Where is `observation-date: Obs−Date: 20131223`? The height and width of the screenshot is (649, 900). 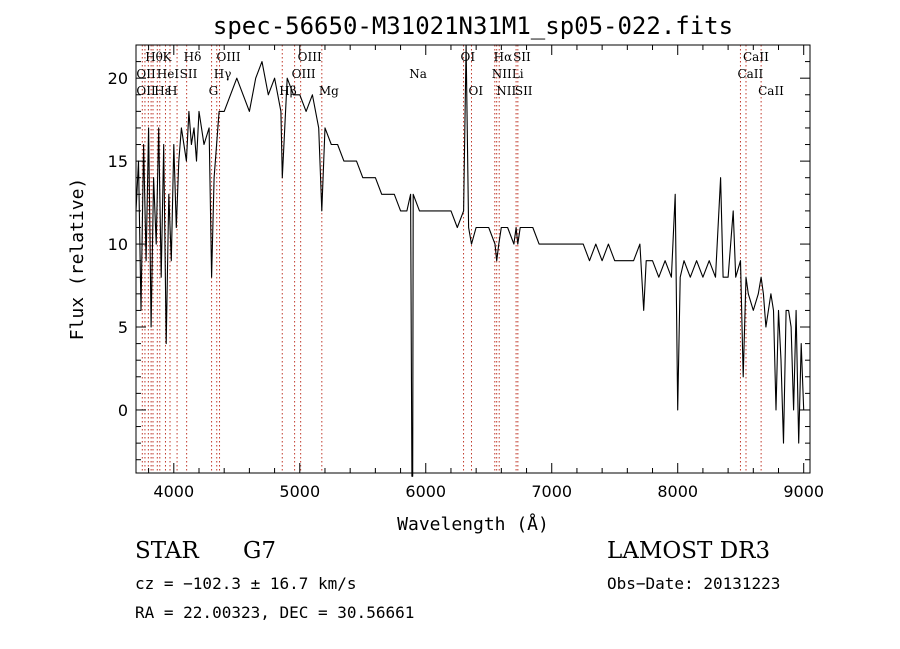
observation-date: Obs−Date: 20131223 is located at coordinates (694, 583).